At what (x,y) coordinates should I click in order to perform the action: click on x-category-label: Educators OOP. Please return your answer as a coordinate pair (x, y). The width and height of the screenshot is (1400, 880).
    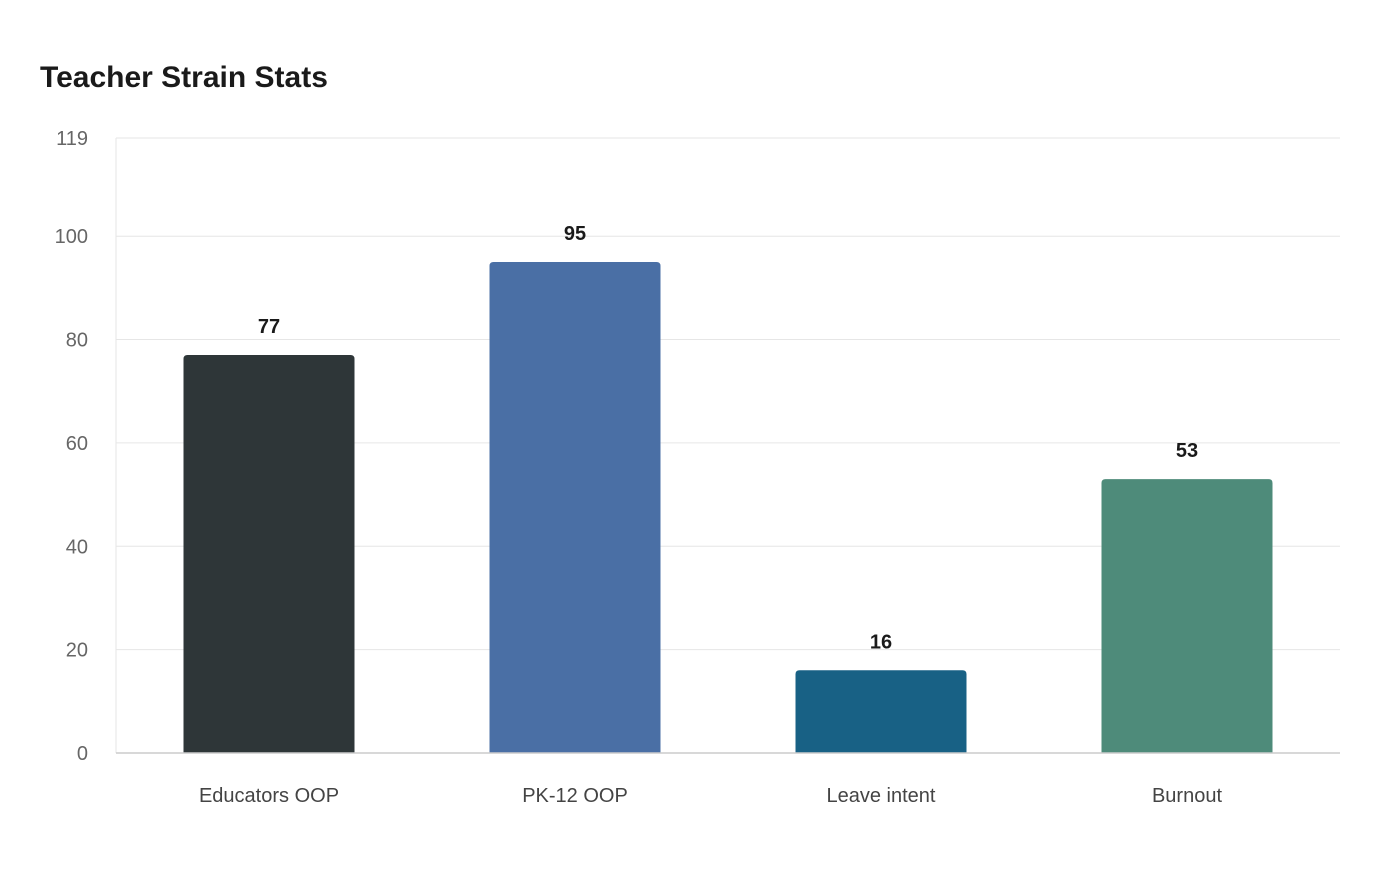
    Looking at the image, I should click on (269, 796).